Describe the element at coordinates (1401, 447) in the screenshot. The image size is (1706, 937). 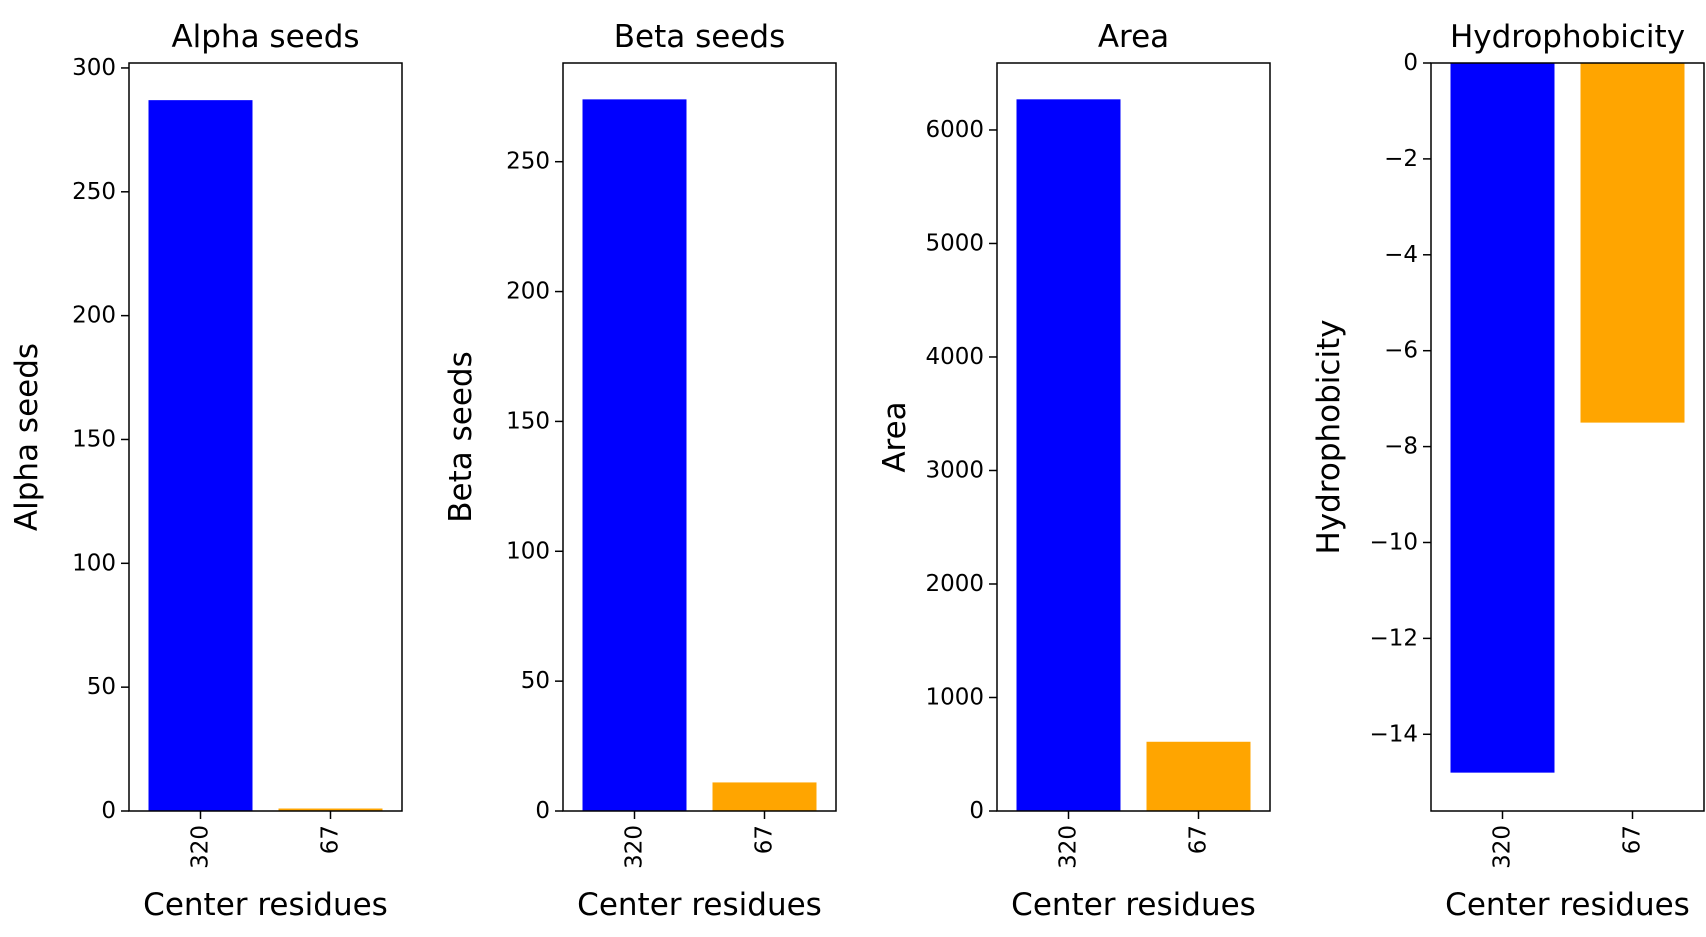
I see `y-tick-label: −8` at that location.